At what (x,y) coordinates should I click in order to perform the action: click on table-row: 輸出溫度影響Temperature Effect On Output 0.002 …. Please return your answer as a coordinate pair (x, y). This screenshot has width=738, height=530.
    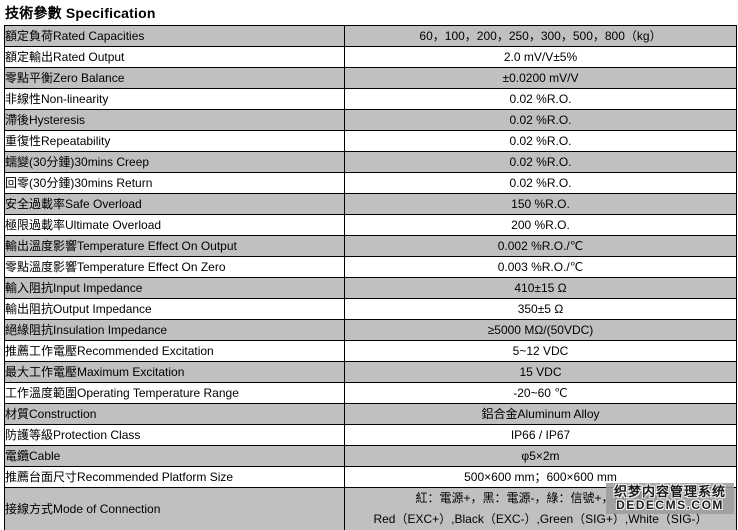
    Looking at the image, I should click on (370, 246).